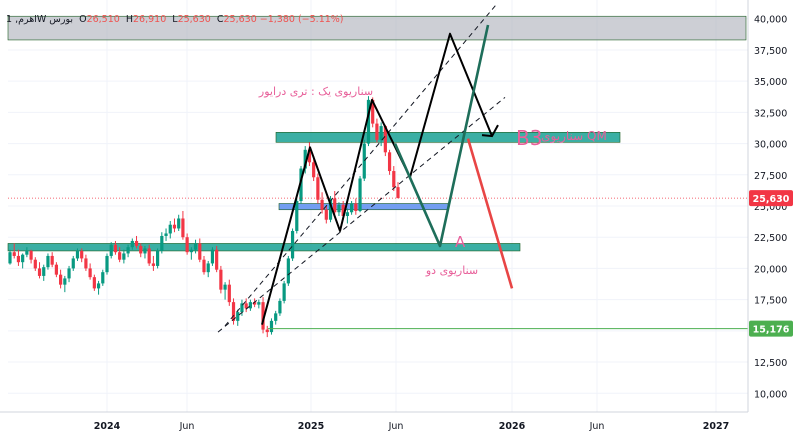  What do you see at coordinates (311, 426) in the screenshot?
I see `x-tick-label: 2025` at bounding box center [311, 426].